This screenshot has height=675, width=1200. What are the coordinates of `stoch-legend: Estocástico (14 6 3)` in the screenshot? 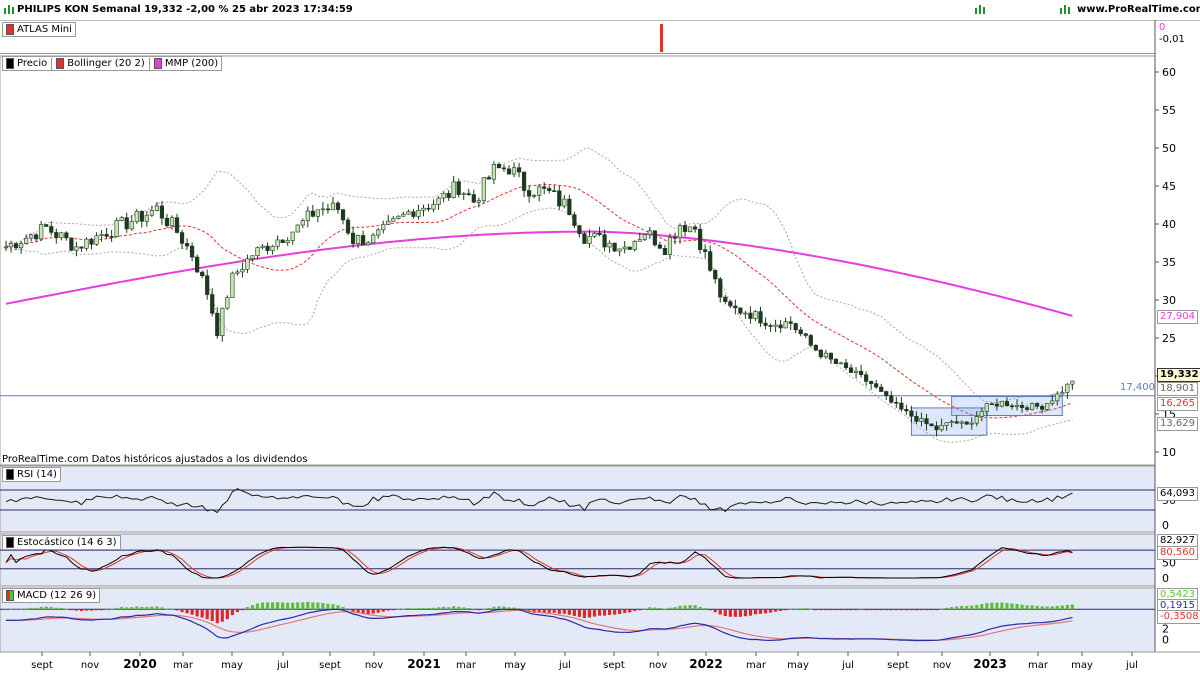 It's located at (61, 542).